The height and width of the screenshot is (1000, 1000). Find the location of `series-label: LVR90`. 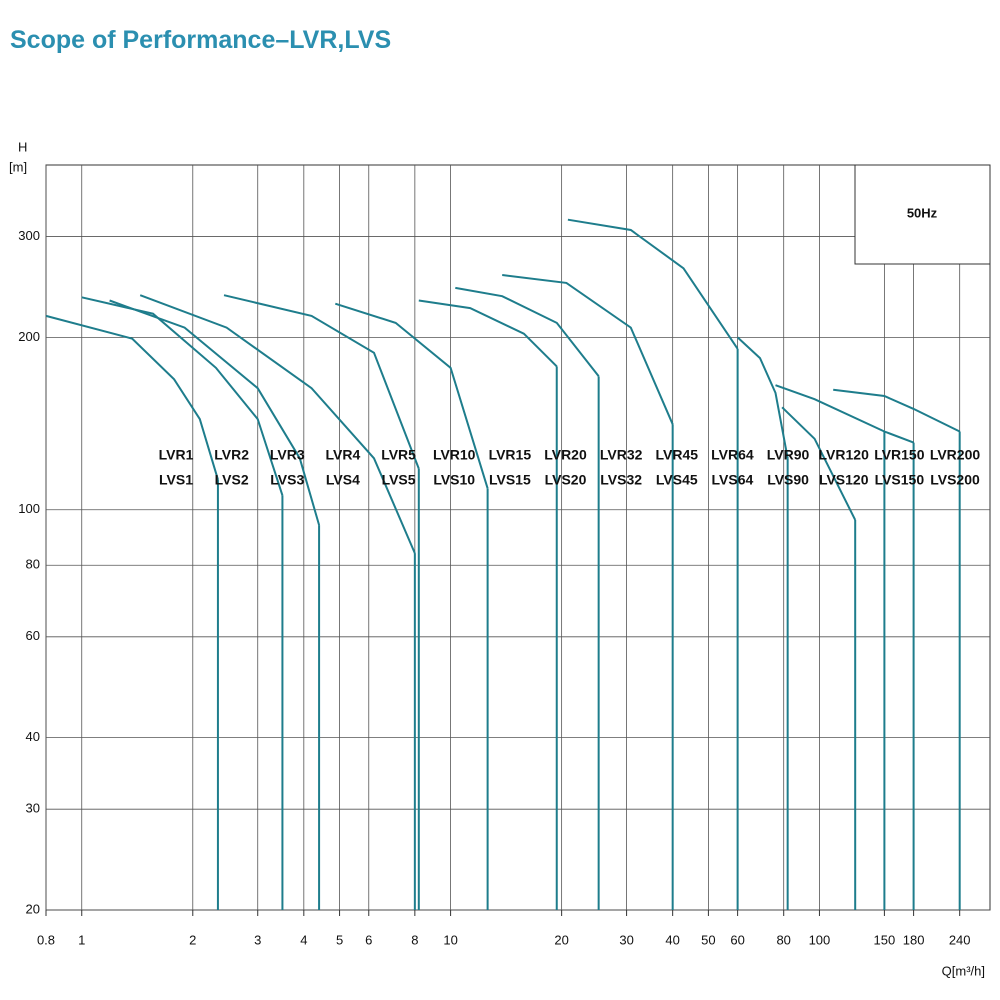

series-label: LVR90 is located at coordinates (788, 455).